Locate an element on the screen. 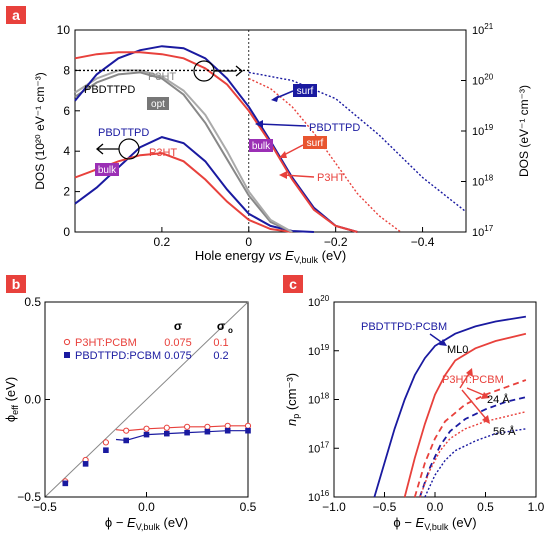 The height and width of the screenshot is (534, 547). label-pbdttpd-black: PBDTTPD is located at coordinates (109, 90).